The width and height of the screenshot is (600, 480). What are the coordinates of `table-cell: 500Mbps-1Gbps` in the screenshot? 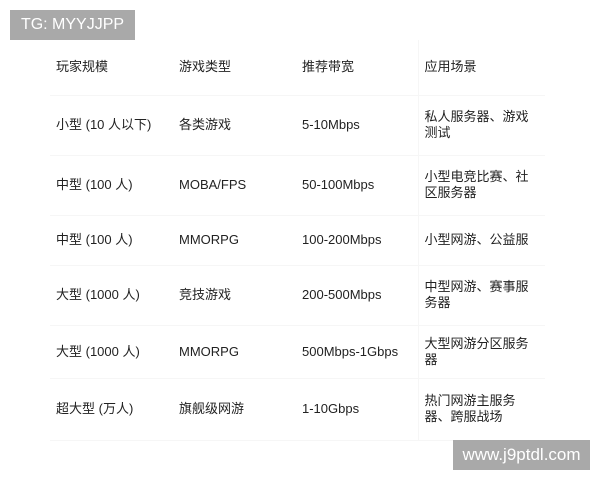 It's located at (357, 352).